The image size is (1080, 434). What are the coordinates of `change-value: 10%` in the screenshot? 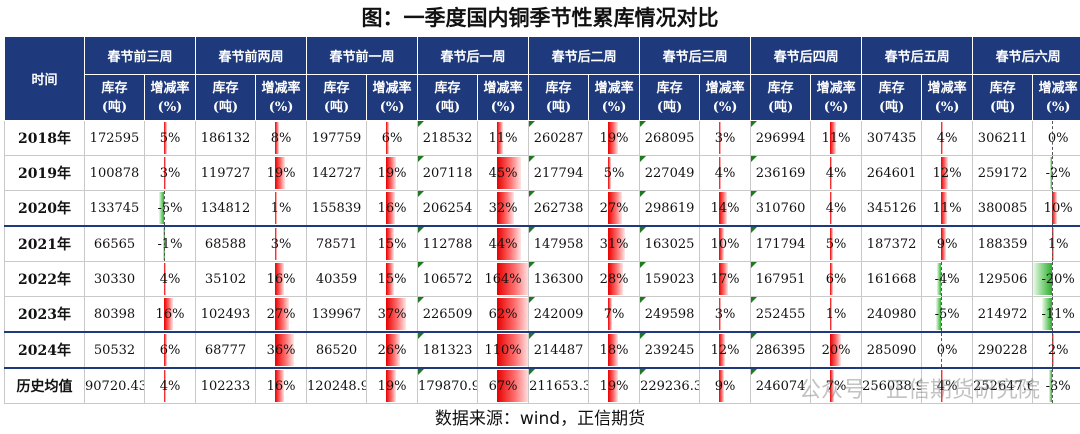 It's located at (725, 244).